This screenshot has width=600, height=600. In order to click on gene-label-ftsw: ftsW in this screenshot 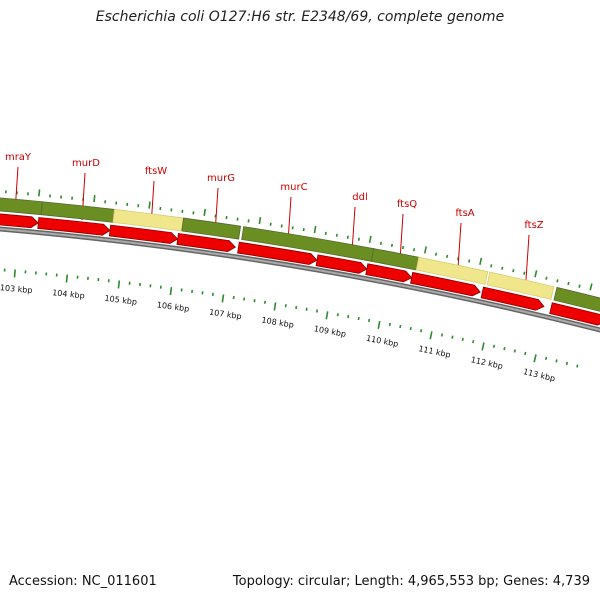, I will do `click(156, 171)`.